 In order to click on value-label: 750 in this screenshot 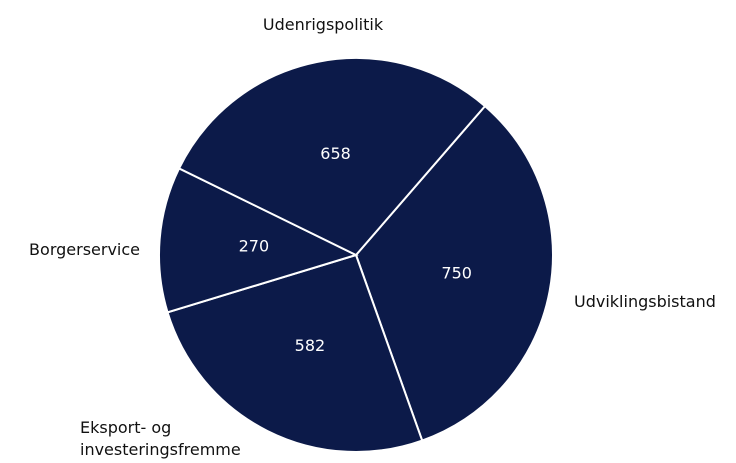, I will do `click(456, 272)`.